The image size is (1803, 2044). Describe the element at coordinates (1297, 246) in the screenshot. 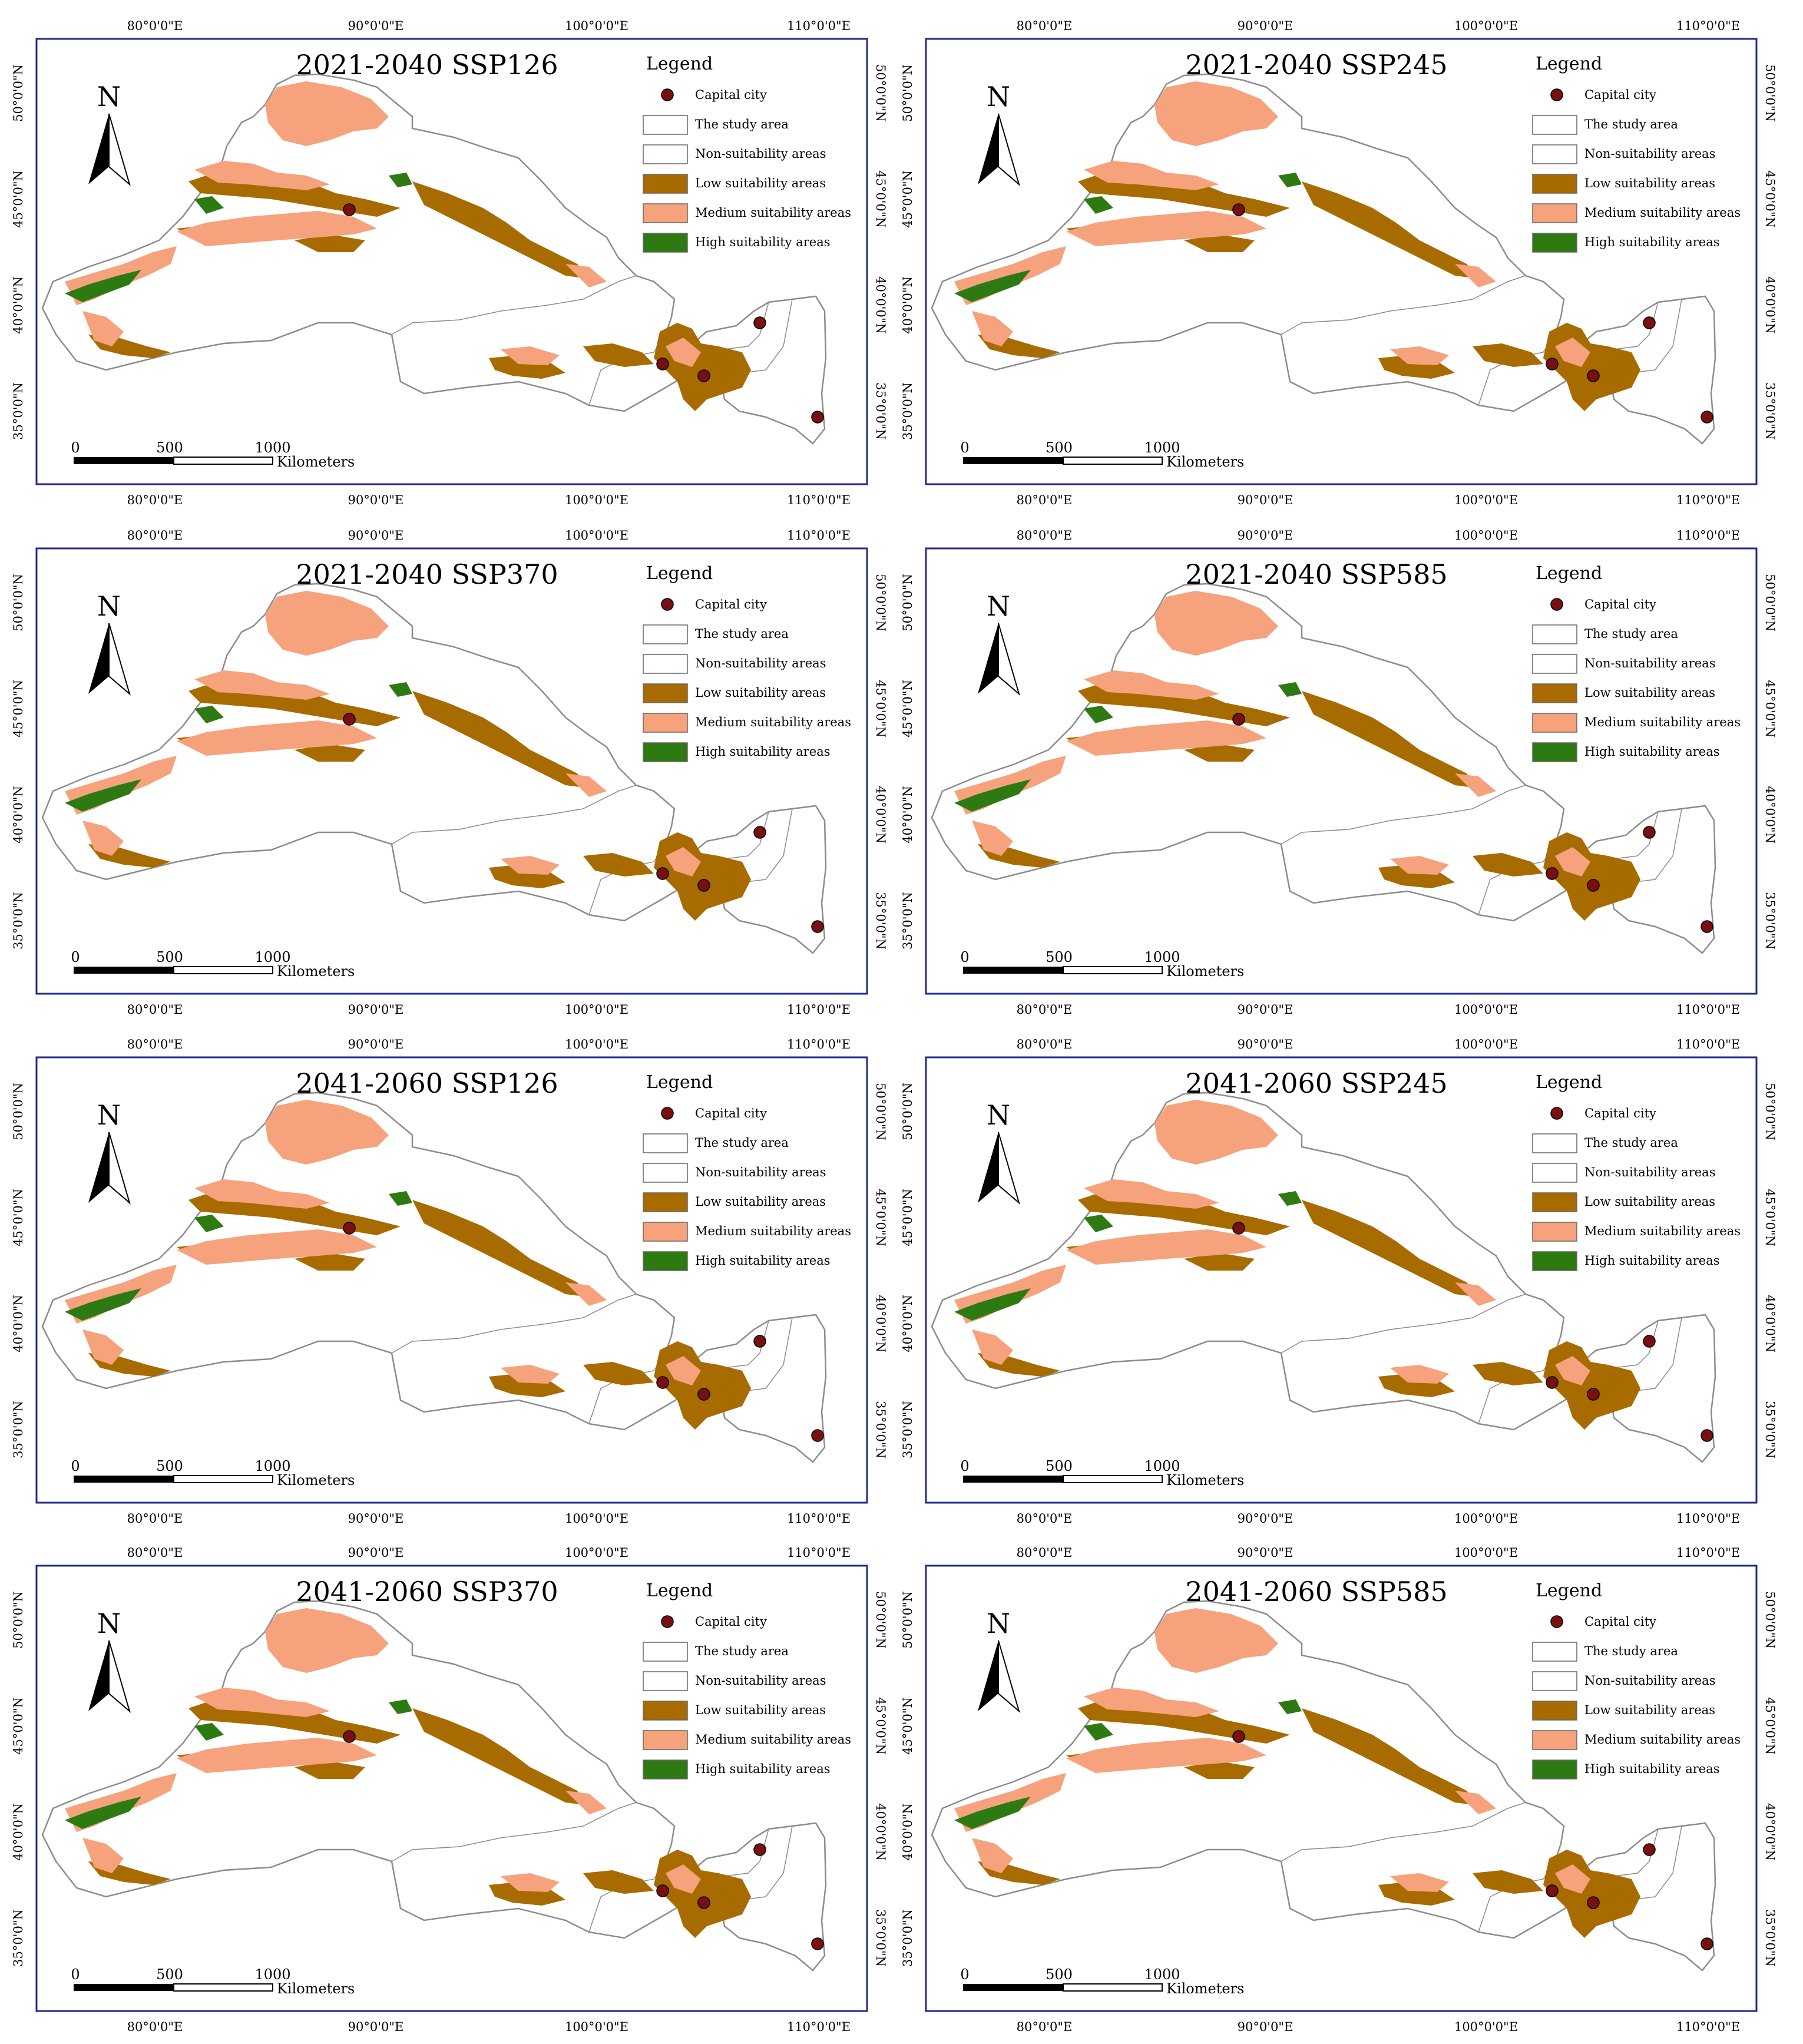

I see `suitability-zones` at that location.